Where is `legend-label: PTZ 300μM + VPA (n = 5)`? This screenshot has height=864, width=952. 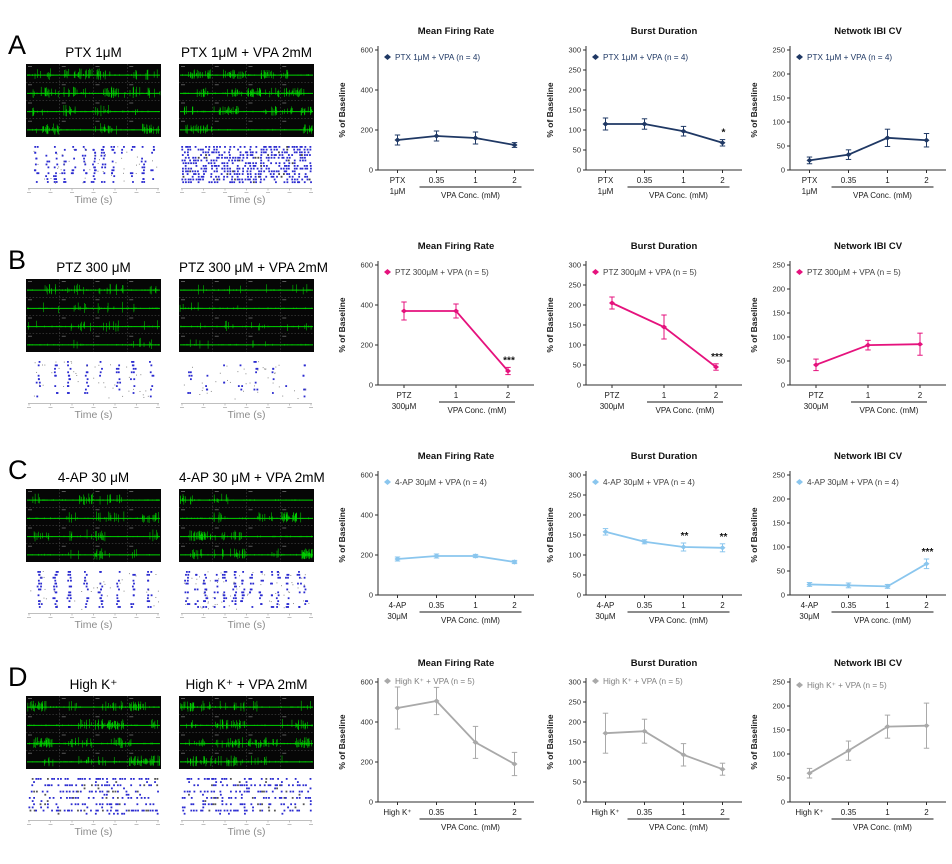 legend-label: PTZ 300μM + VPA (n = 5) is located at coordinates (442, 272).